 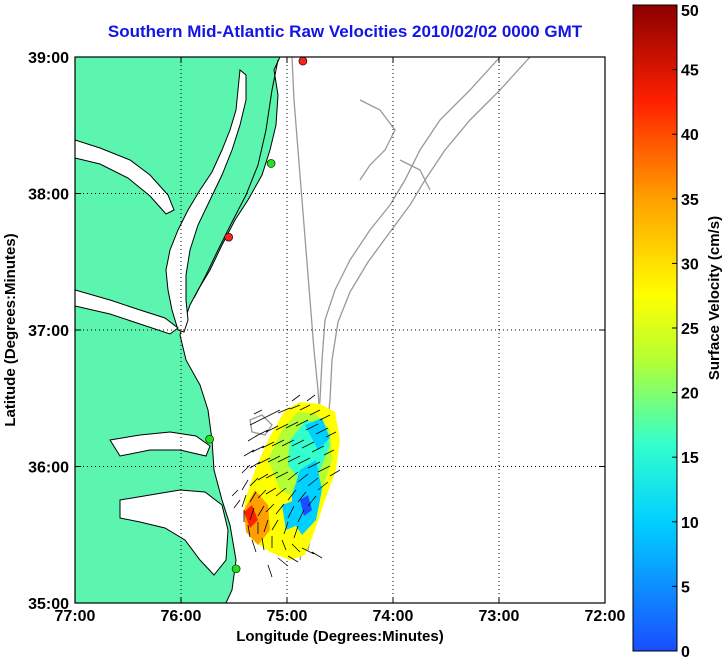 I want to click on colorbar-tick-label: 20, so click(x=690, y=394).